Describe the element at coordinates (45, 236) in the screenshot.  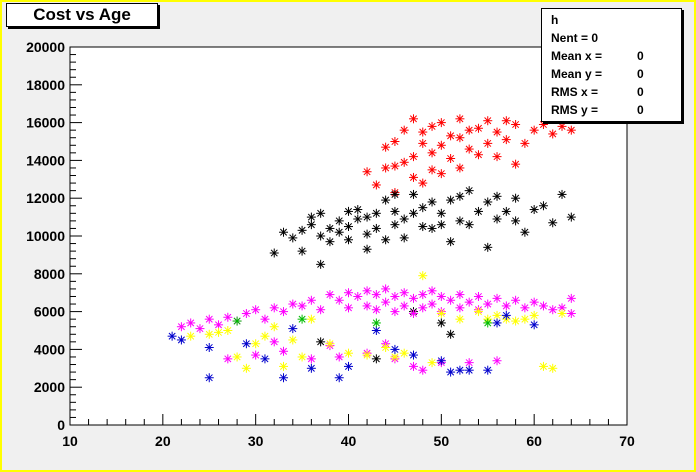
I see `y-tick-label: 10000` at that location.